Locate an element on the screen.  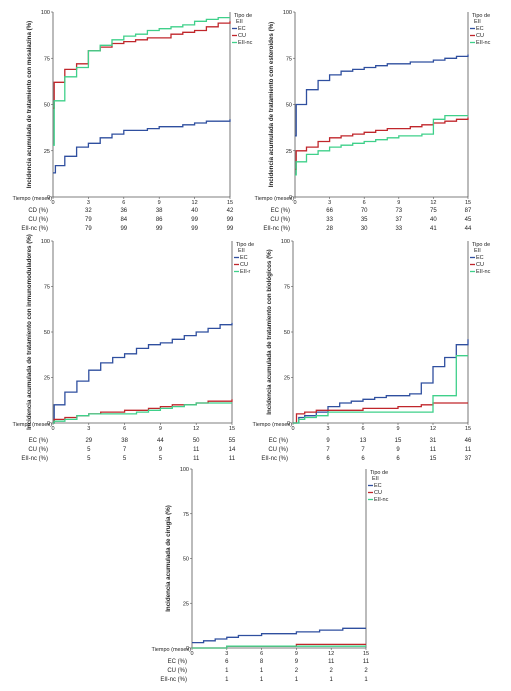
table-cell: 87 is located at coordinates (468, 211).